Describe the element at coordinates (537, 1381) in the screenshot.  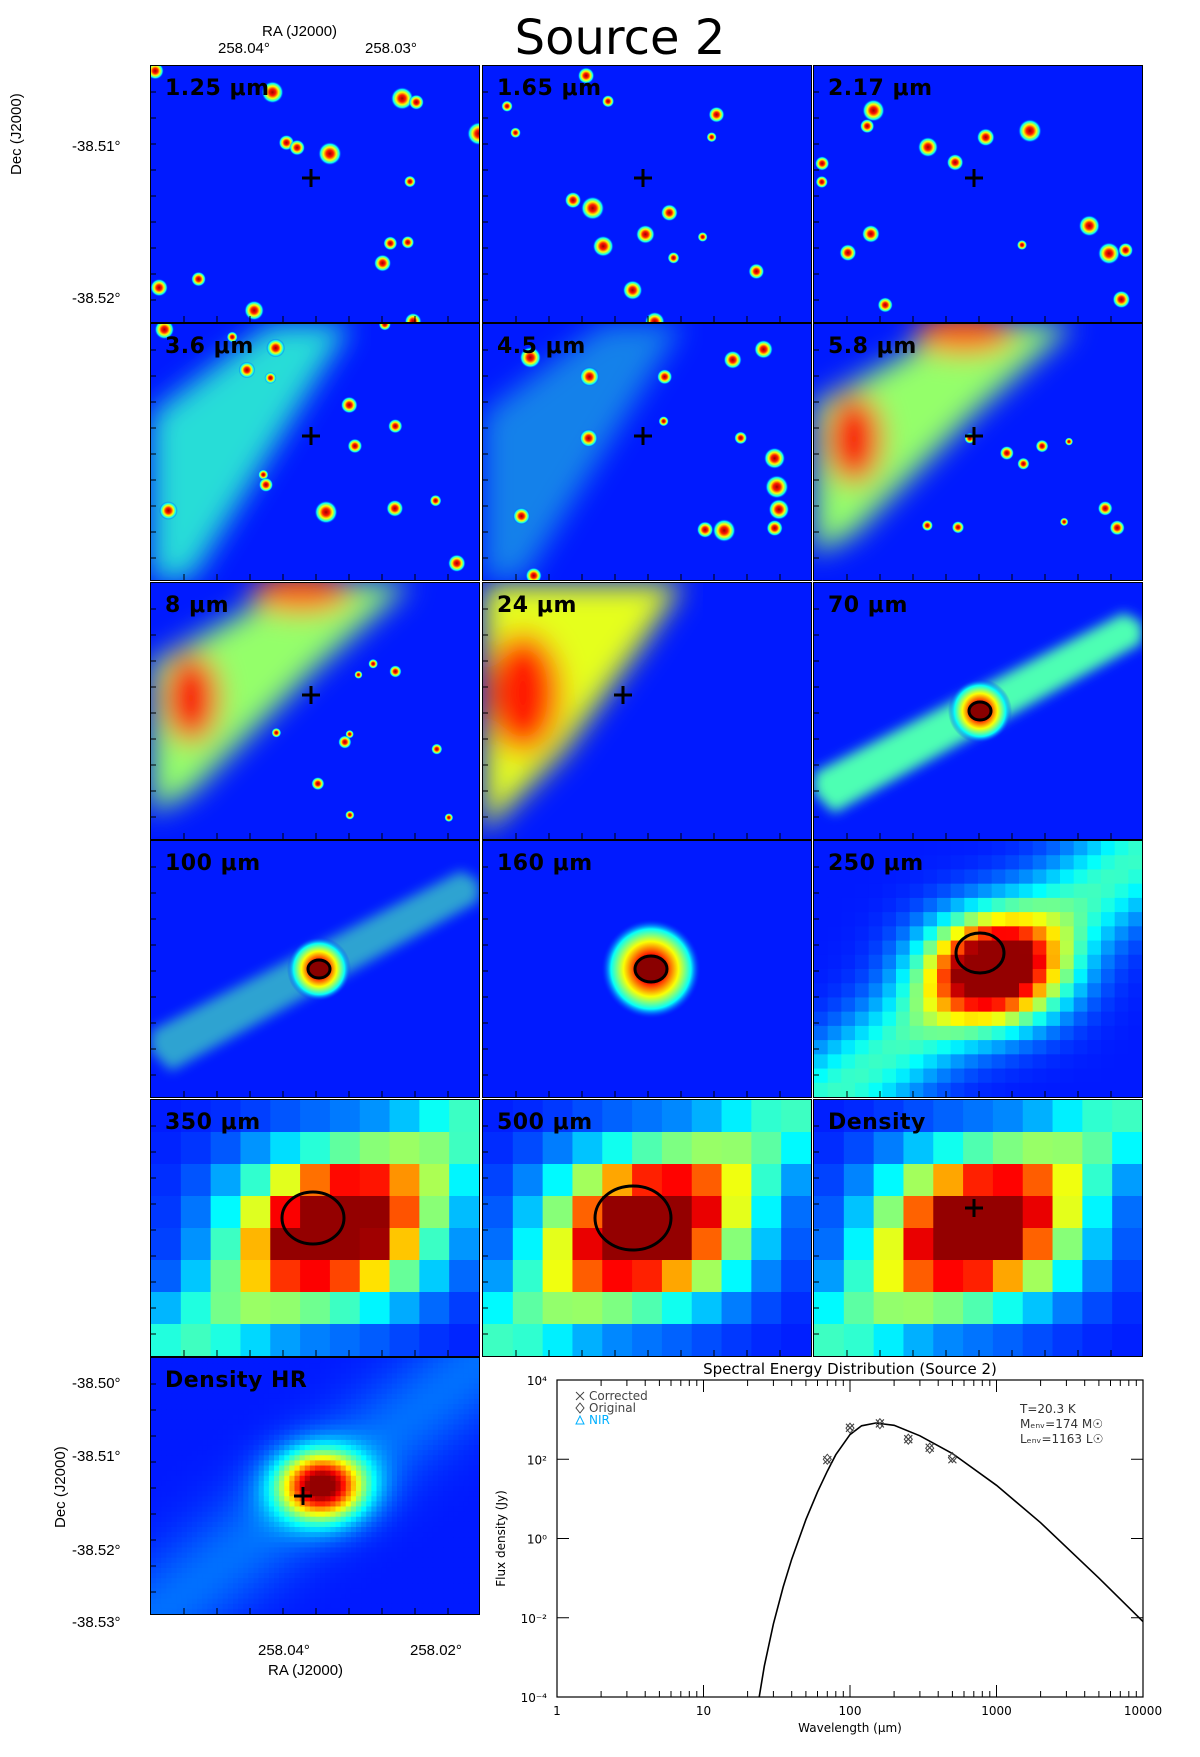
I see `sed-ytick-label: 10⁴` at that location.